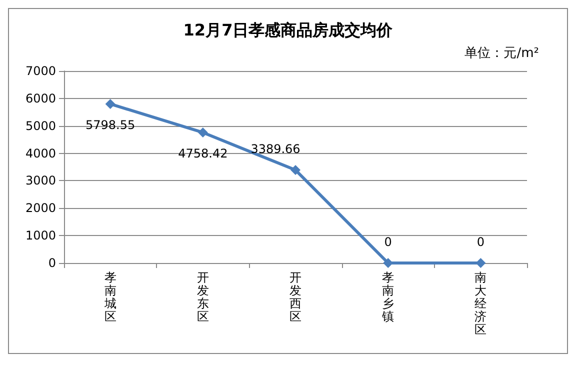  I want to click on data-label: 4758.42, so click(203, 153).